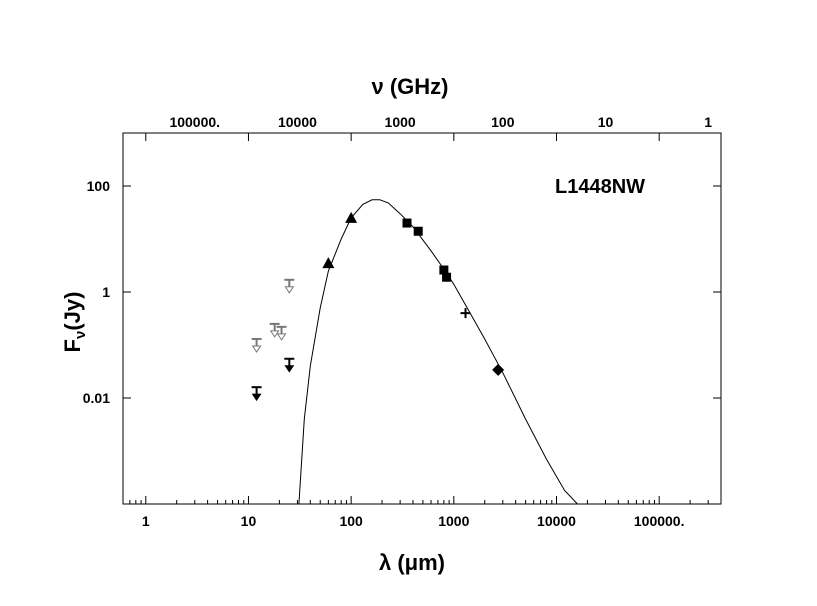  Describe the element at coordinates (351, 521) in the screenshot. I see `x-tick-label: 100` at that location.